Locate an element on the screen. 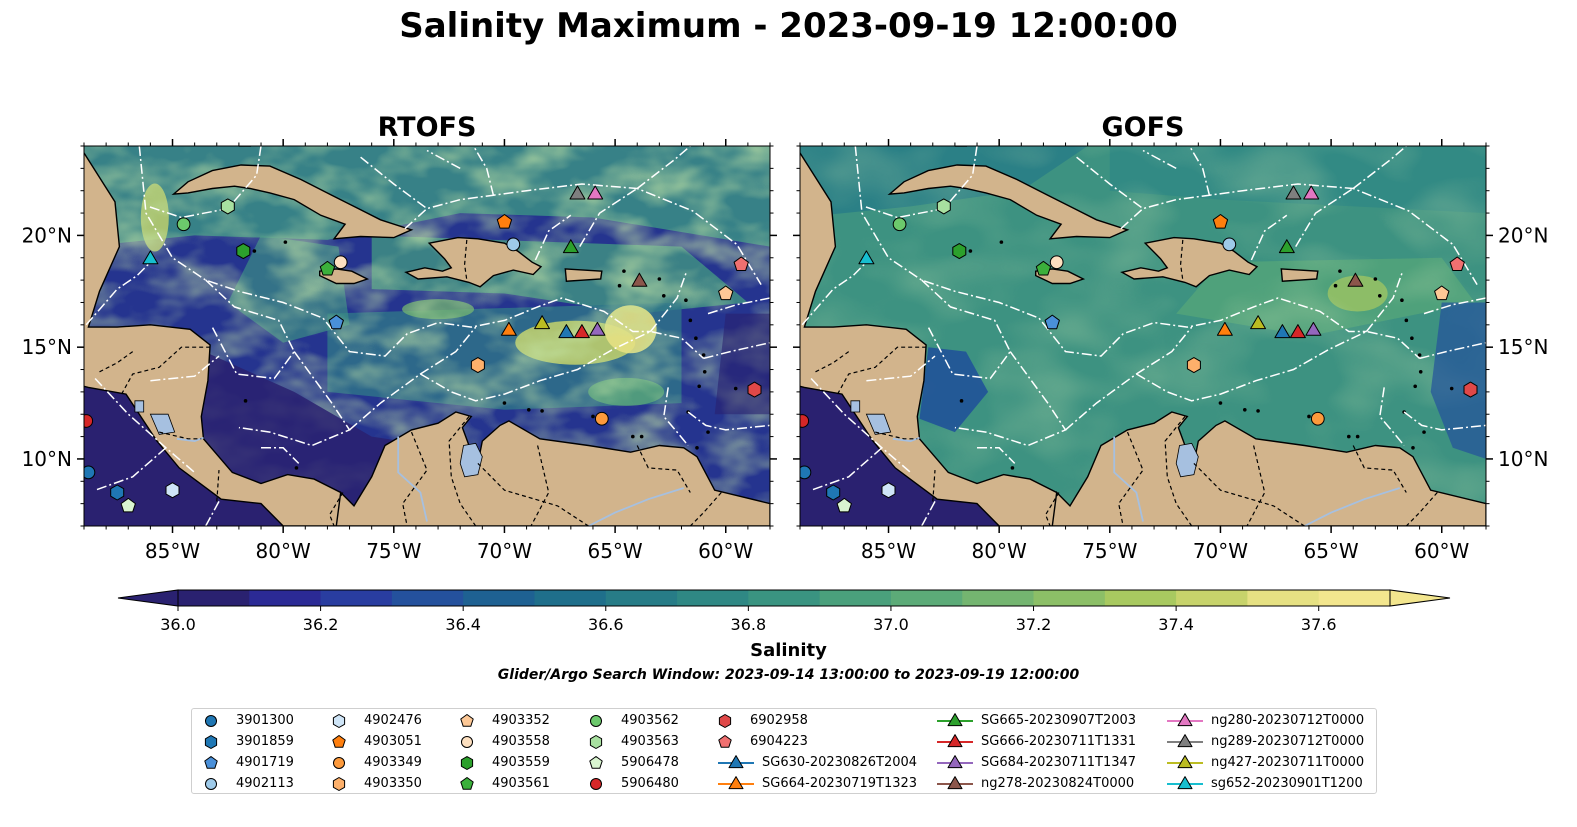 This screenshot has width=1577, height=827. obs-ng289-20230712T0000 is located at coordinates (577, 192).